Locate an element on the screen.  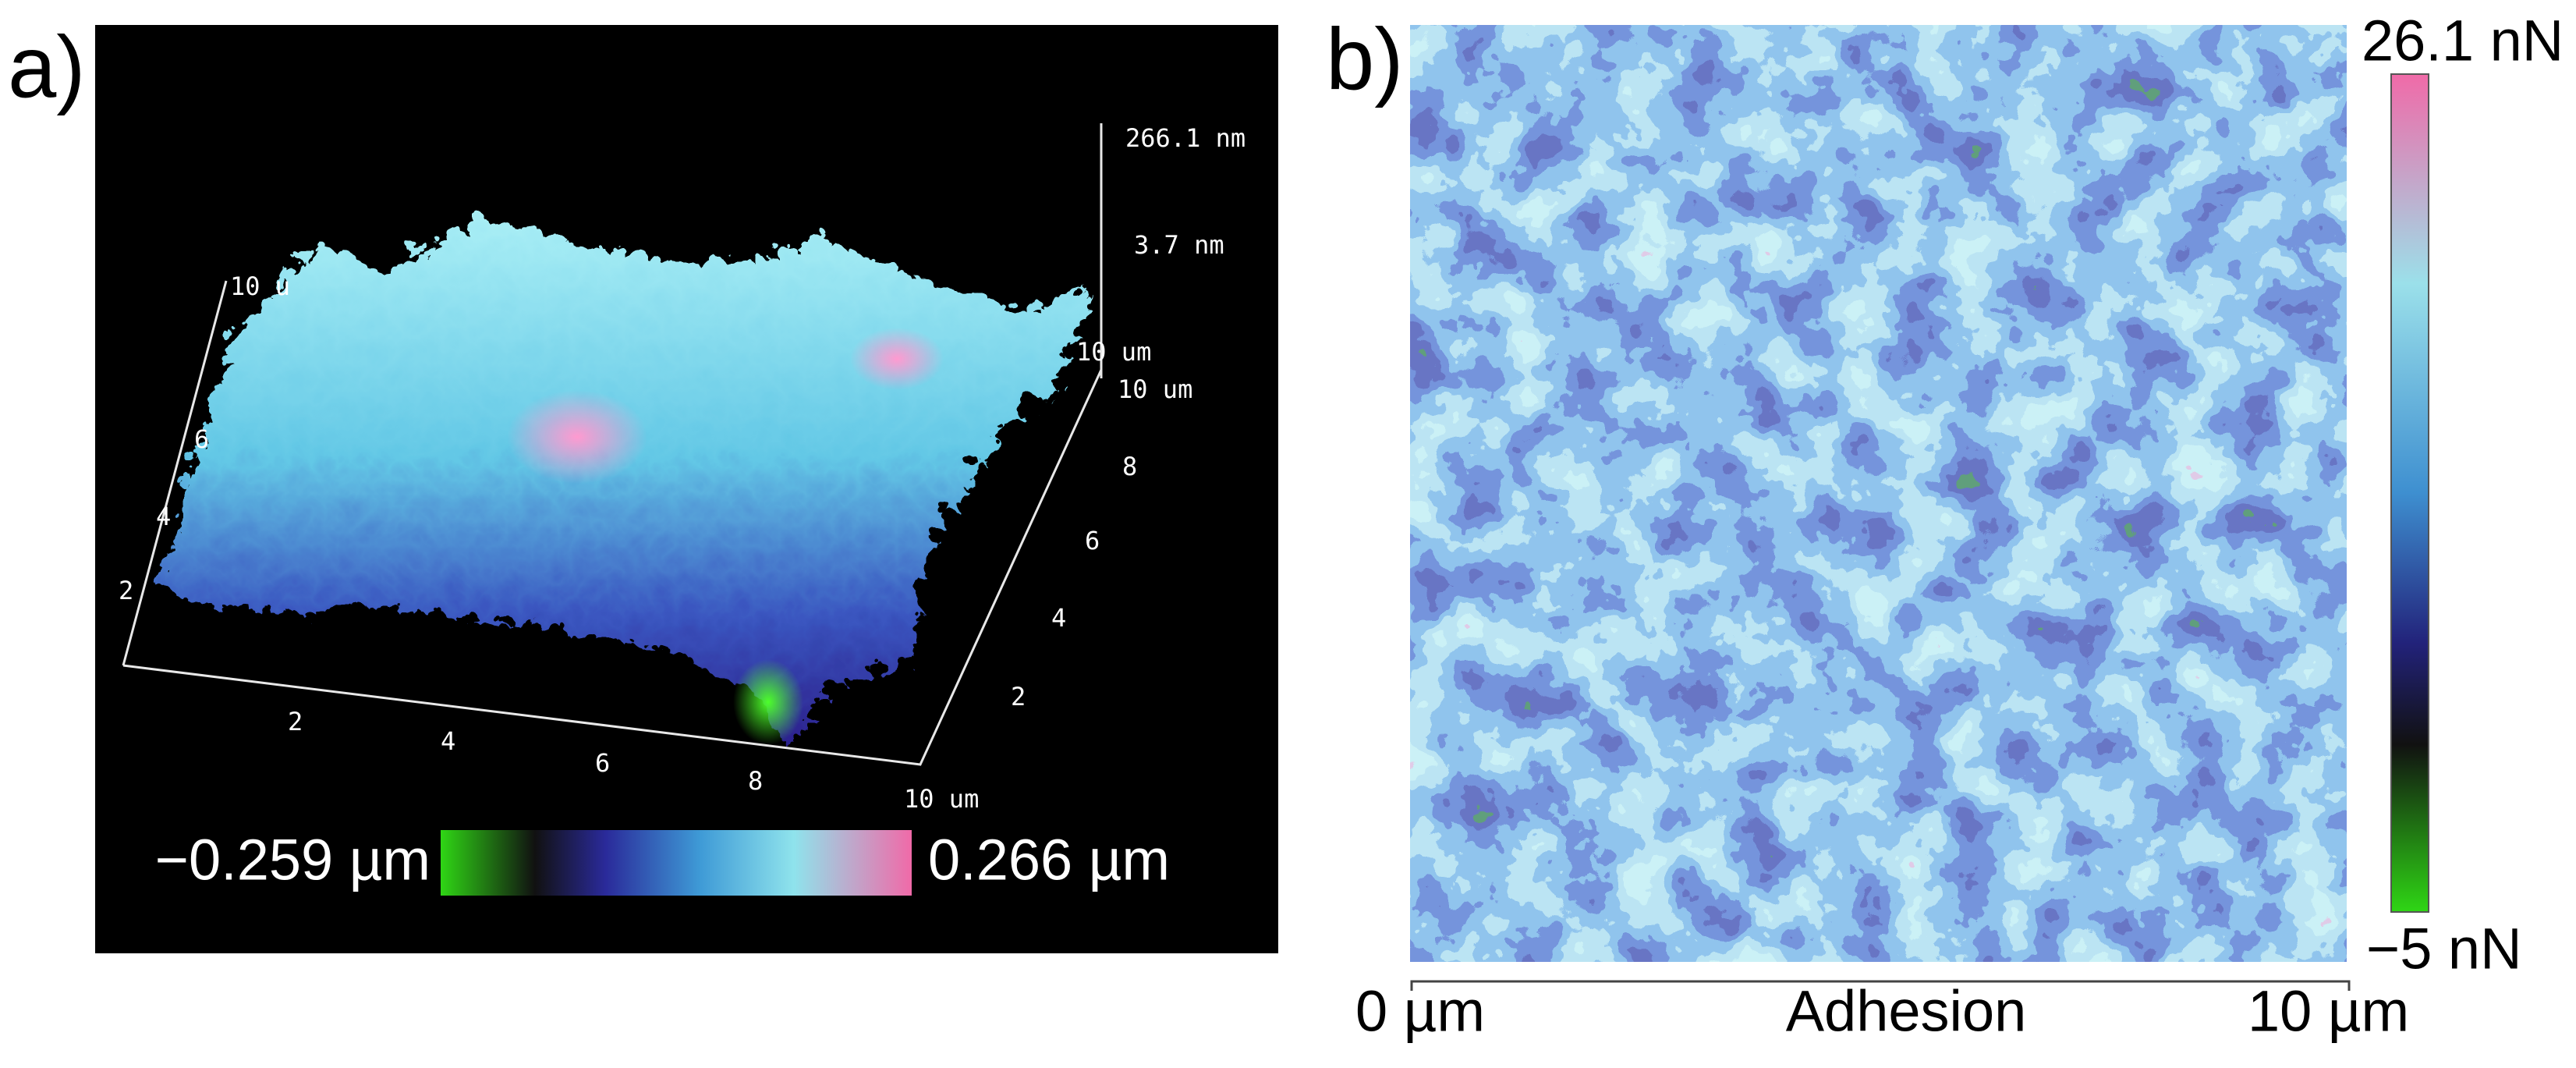
x-tick-label: 8 is located at coordinates (755, 781).